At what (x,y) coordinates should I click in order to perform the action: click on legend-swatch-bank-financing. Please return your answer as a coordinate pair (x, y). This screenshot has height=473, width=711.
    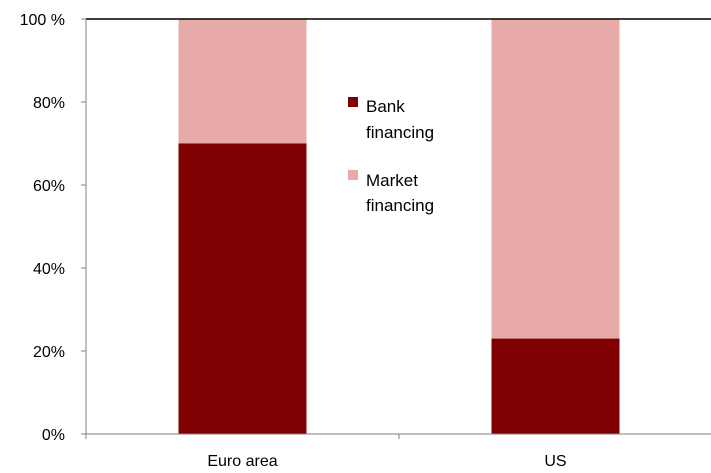
    Looking at the image, I should click on (353, 102).